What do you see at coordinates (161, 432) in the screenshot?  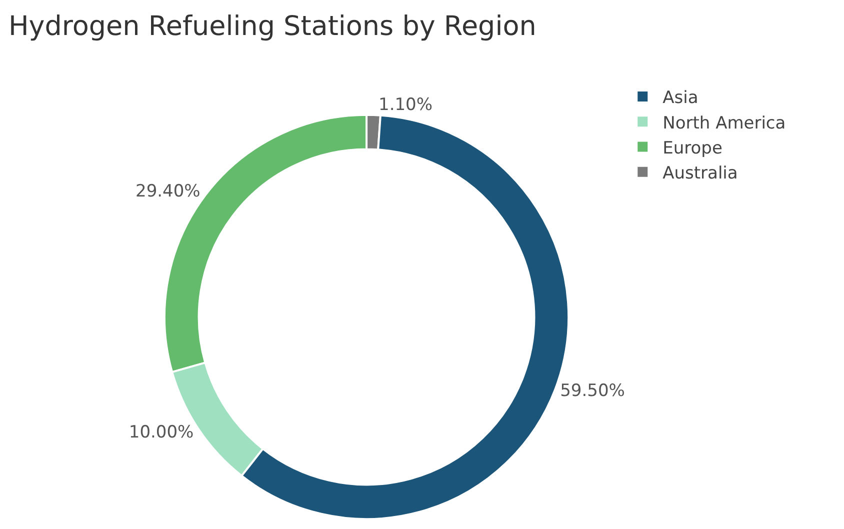 I see `data-label: 10.00%` at bounding box center [161, 432].